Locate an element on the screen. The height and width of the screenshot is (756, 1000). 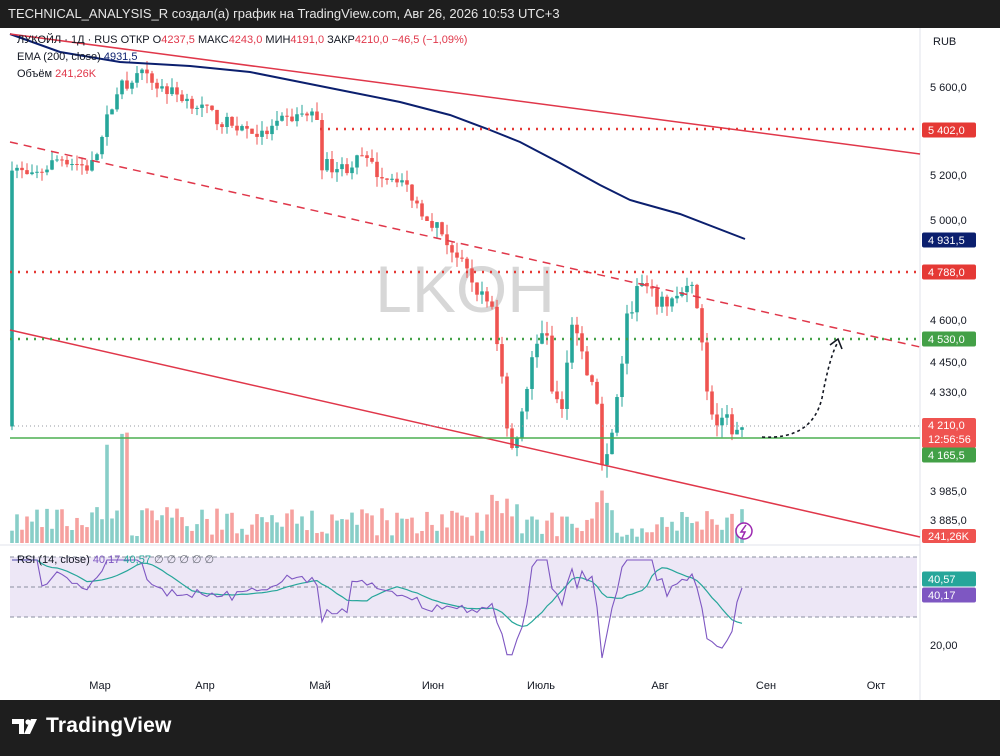
rsi-legend: RSI (14, close) 40,17 40,57 ∅ ∅ ∅ ∅ ∅ is located at coordinates (115, 559).